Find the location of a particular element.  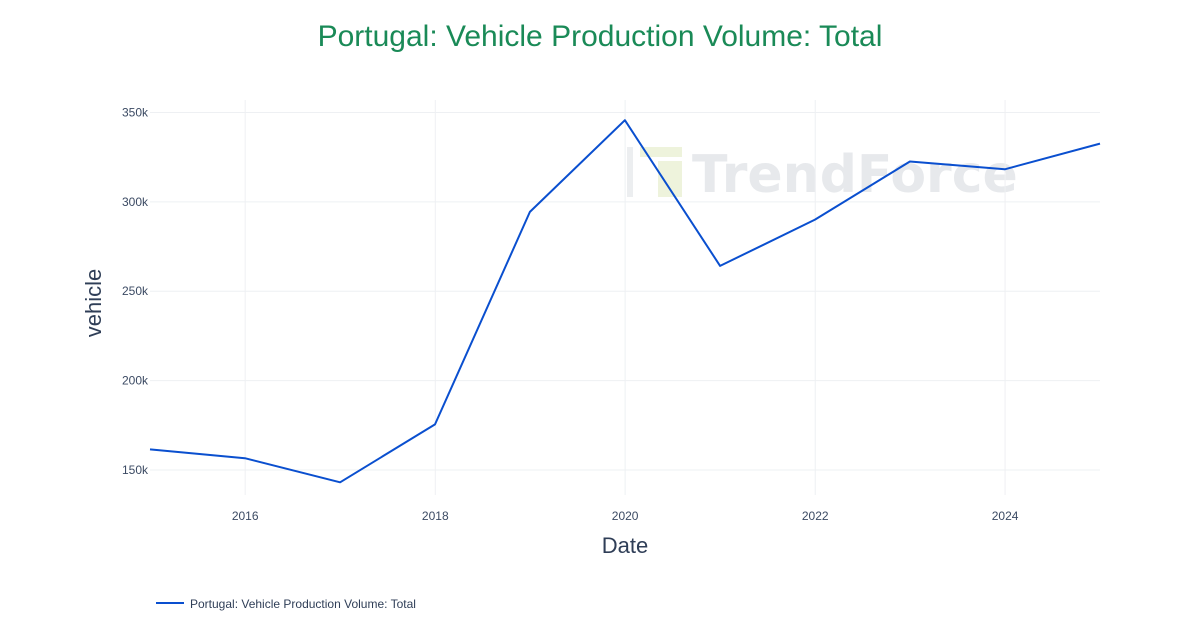

x-tick-label: 2016 is located at coordinates (245, 516).